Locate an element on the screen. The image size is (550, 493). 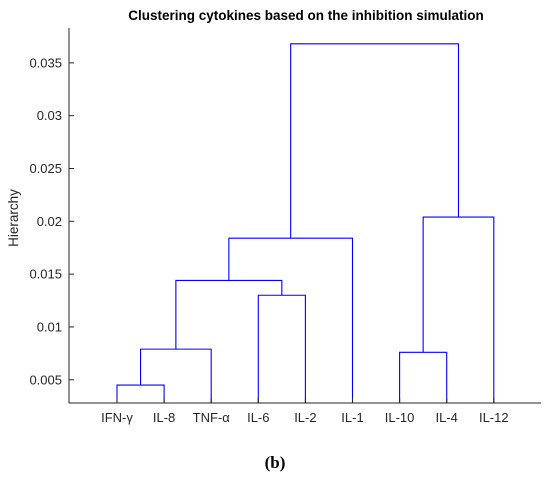
y-axis-ticks: 0.005 0.01 0.015 0.02 0.025 0.03 0.035 is located at coordinates (51, 221).